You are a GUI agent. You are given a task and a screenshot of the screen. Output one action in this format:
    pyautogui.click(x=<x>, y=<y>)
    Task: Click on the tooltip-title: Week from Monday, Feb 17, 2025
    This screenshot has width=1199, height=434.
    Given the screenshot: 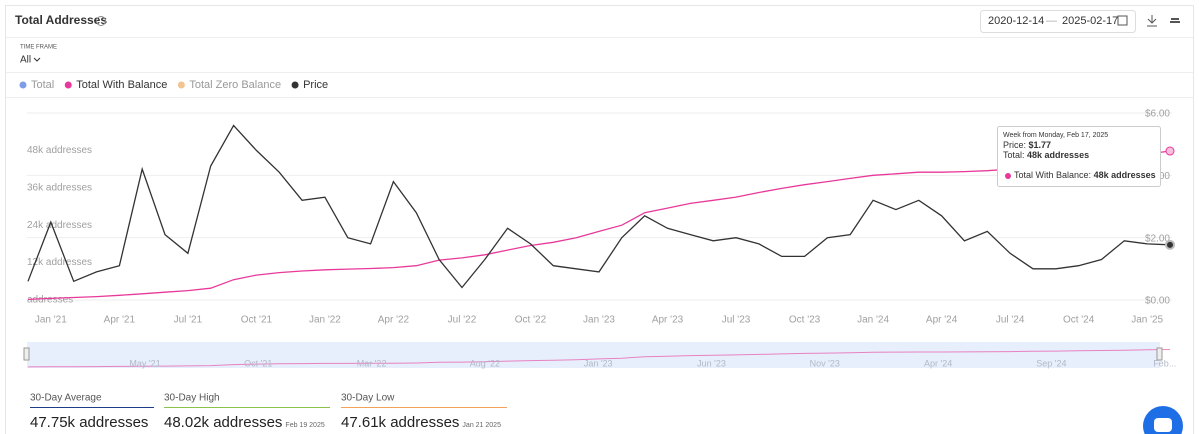 What is the action you would take?
    pyautogui.click(x=1055, y=135)
    